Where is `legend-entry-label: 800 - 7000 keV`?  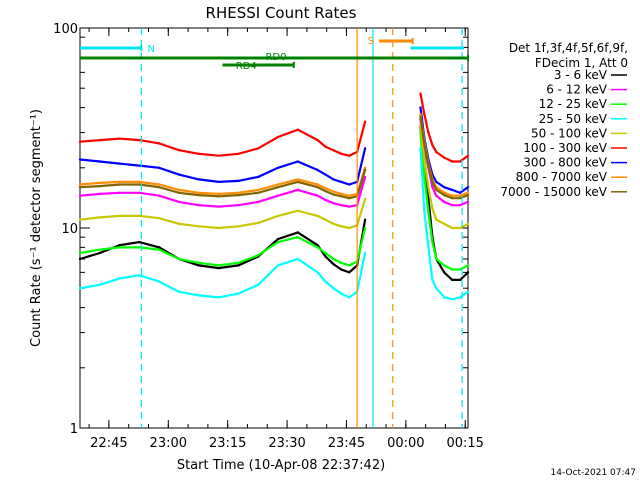
legend-entry-label: 800 - 7000 keV is located at coordinates (562, 177).